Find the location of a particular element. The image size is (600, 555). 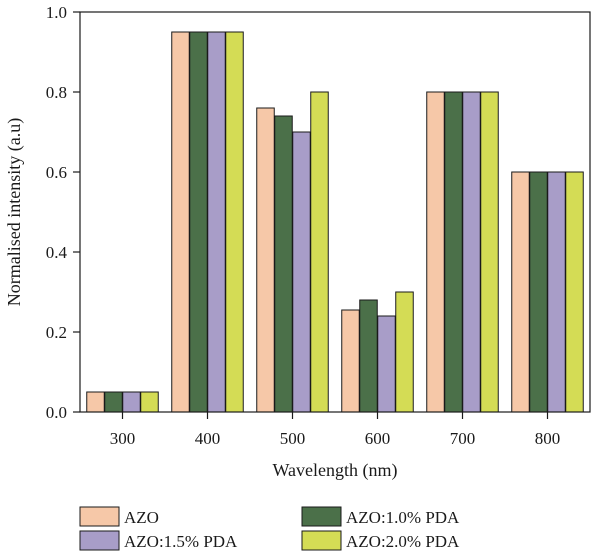

x-axis-title: Wavelength (nm) is located at coordinates (334, 470).